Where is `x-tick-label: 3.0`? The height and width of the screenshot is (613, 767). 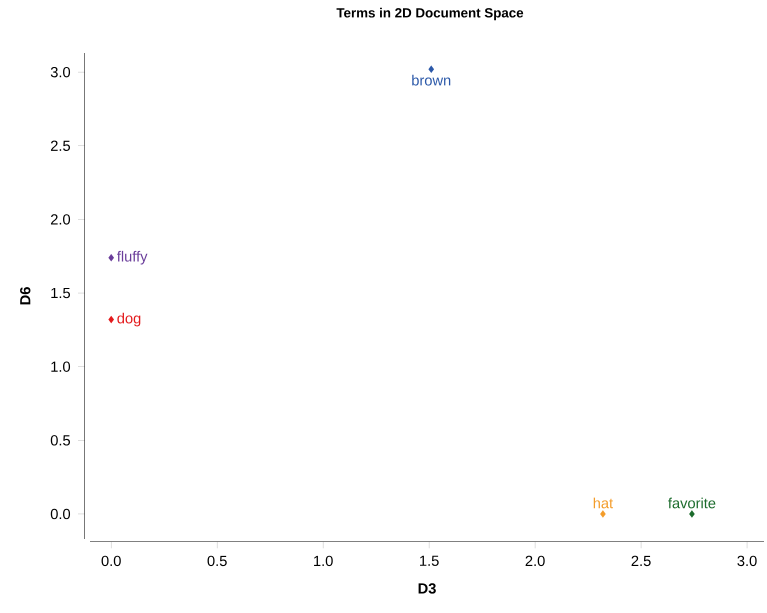
x-tick-label: 3.0 is located at coordinates (747, 561).